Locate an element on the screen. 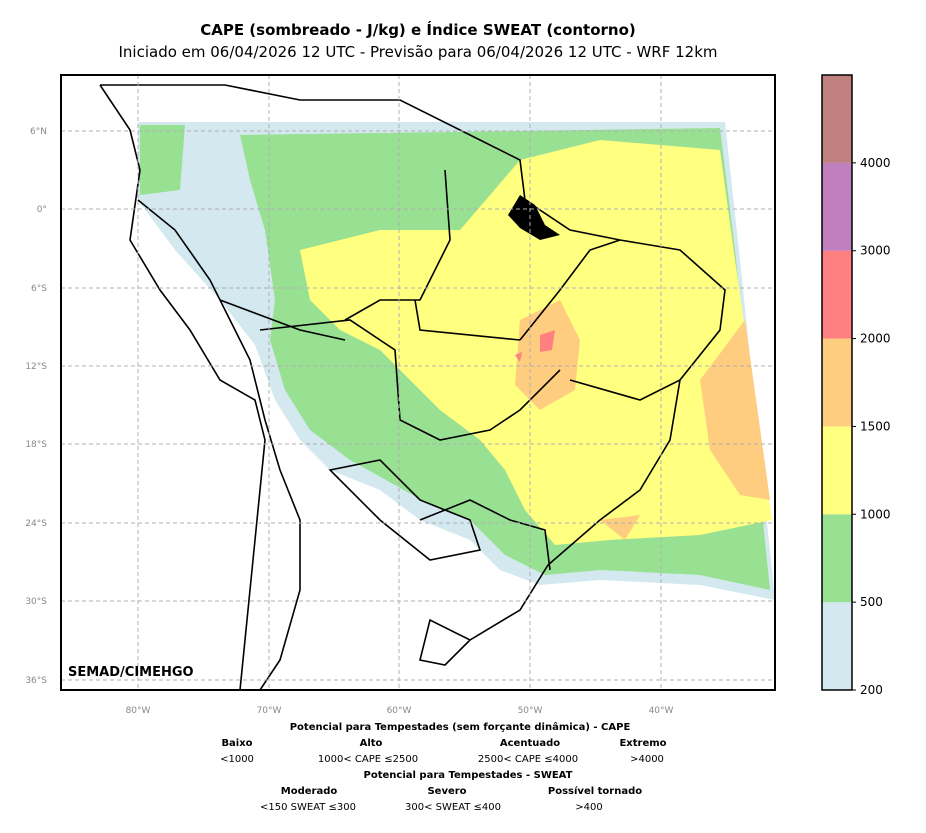  cape-level-range: <1000 is located at coordinates (237, 759).